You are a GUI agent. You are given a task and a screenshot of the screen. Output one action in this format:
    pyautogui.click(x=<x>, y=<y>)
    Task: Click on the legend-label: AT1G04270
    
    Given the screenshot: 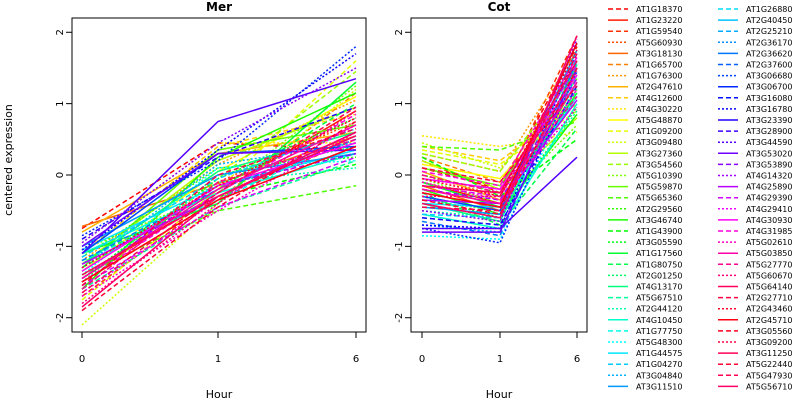 What is the action you would take?
    pyautogui.click(x=659, y=364)
    